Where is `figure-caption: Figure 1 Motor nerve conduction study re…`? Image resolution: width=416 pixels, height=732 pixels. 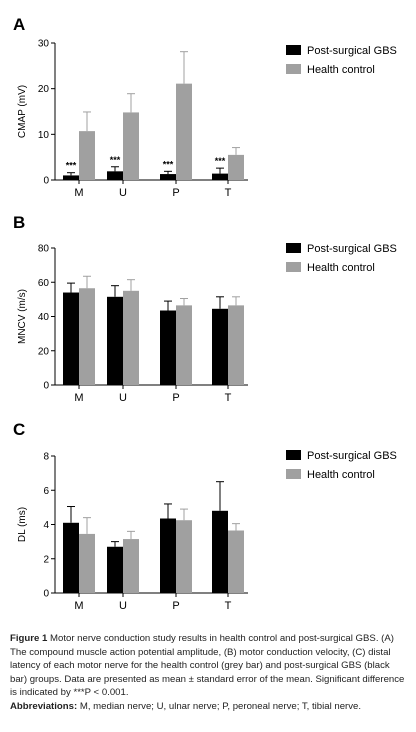
figure-caption: Figure 1 Motor nerve conduction study re… is located at coordinates (209, 673).